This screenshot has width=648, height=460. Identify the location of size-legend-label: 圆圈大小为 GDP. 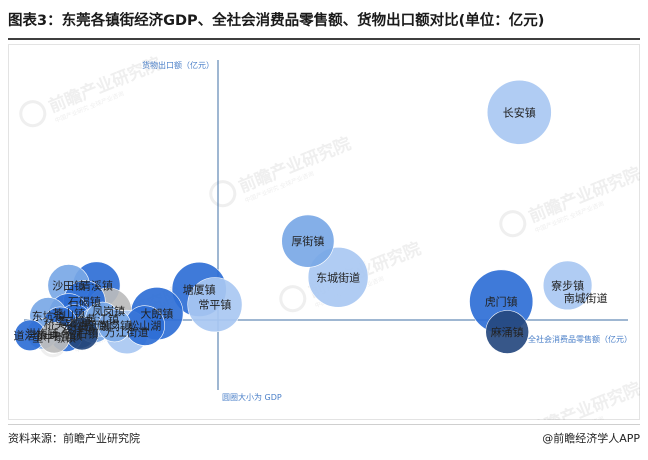
(252, 397).